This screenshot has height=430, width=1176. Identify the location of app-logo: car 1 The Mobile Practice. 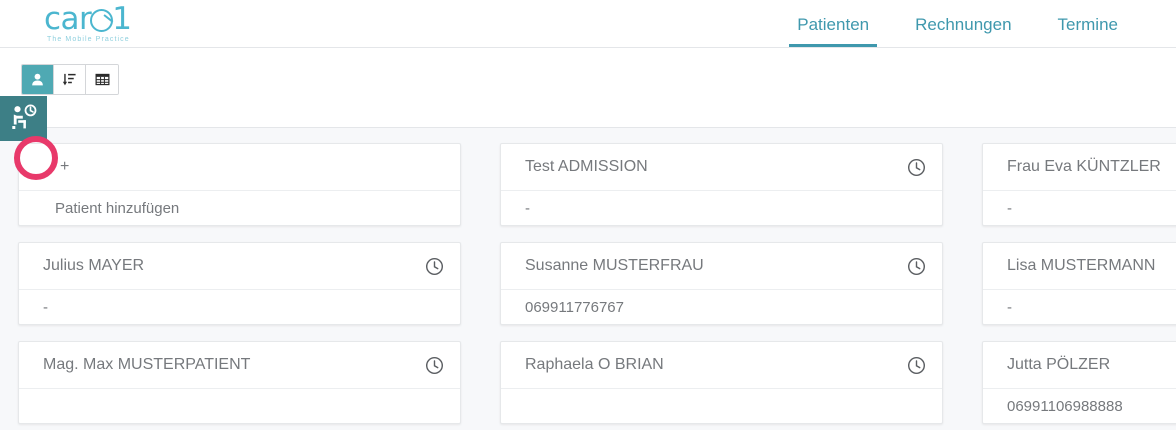
(88, 24).